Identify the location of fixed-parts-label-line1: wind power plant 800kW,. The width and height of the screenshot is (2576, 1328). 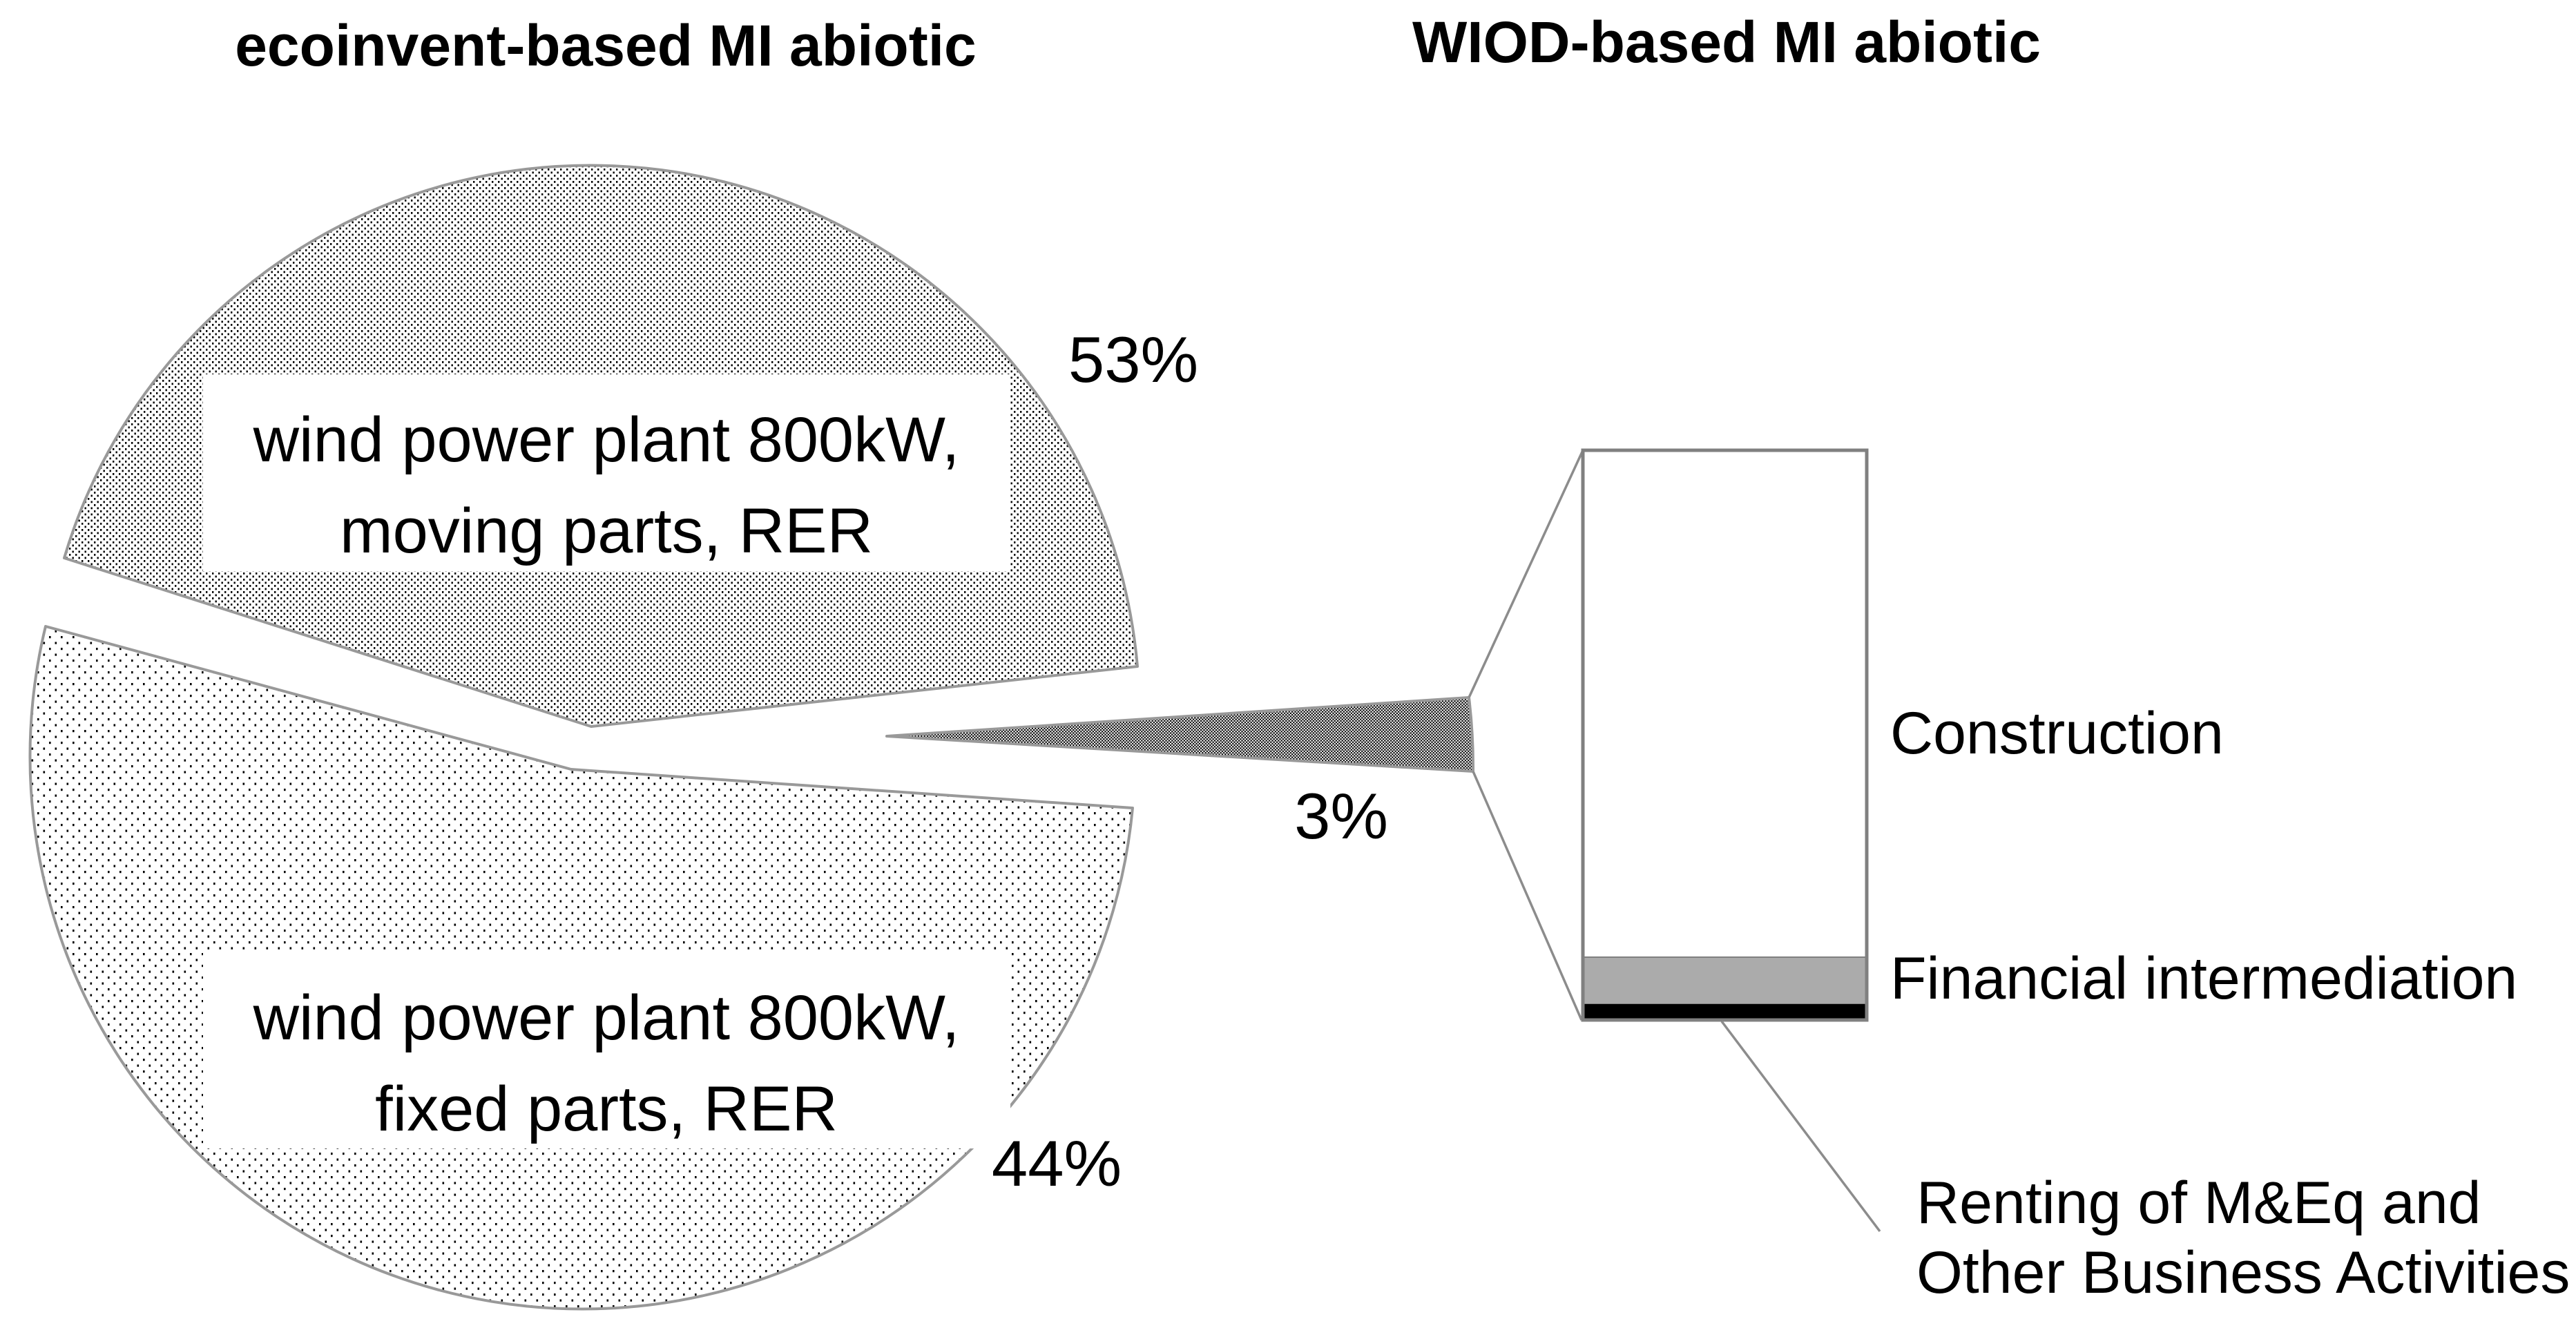
(606, 1018).